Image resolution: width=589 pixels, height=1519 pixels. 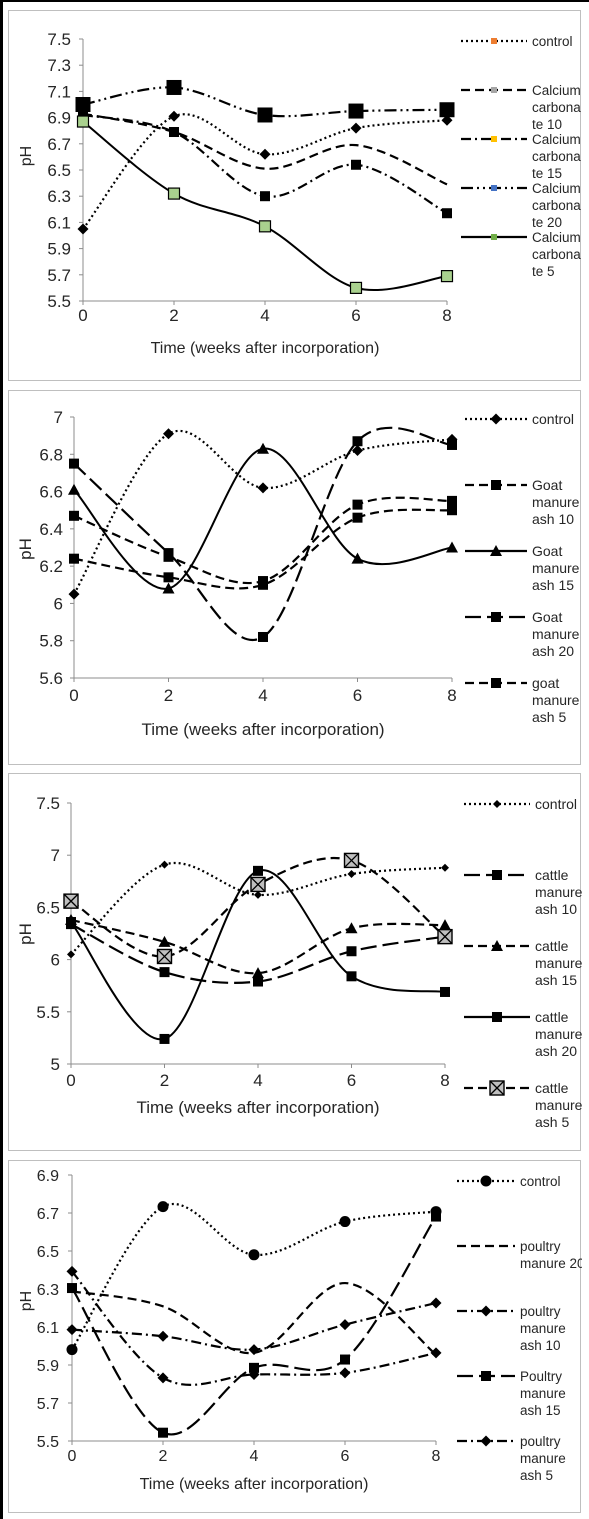 What do you see at coordinates (551, 1263) in the screenshot?
I see `legend-label: manure 20` at bounding box center [551, 1263].